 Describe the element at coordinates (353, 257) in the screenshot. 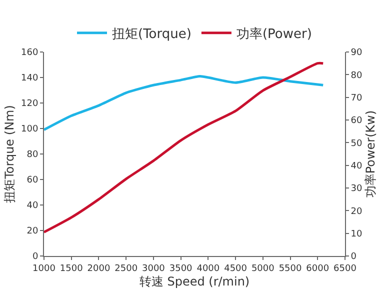

I see `y2-tick-label: 0` at that location.